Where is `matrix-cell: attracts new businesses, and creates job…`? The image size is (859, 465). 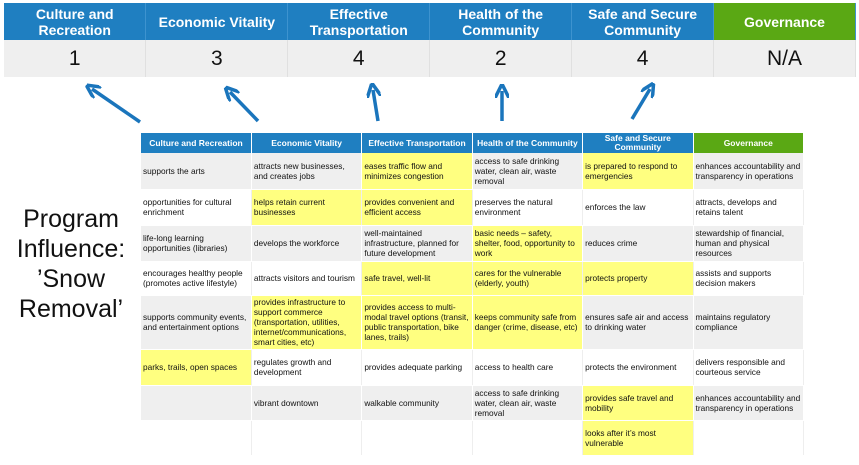
matrix-cell: attracts new businesses, and creates job… is located at coordinates (307, 171).